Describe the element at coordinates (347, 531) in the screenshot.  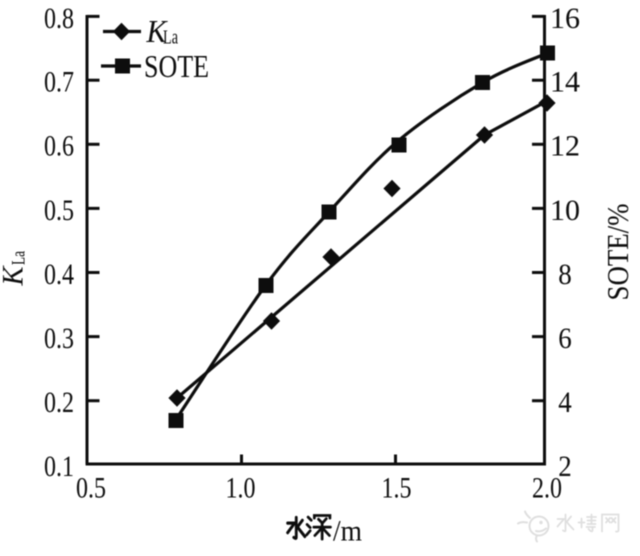
I see `svg-text: /m` at that location.